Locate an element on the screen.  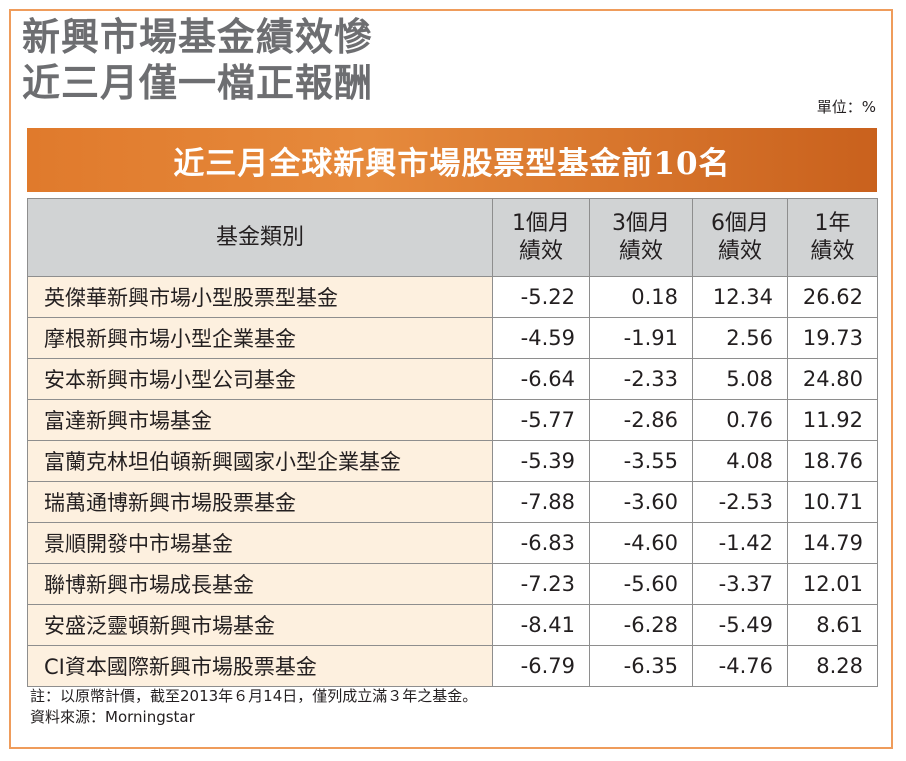
return-6-month-cell: 4.08 is located at coordinates (740, 461).